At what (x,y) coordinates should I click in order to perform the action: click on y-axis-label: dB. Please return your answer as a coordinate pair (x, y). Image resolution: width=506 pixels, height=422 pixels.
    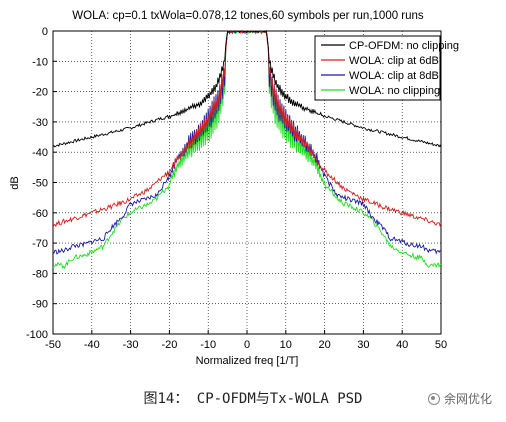
    Looking at the image, I should click on (15, 182).